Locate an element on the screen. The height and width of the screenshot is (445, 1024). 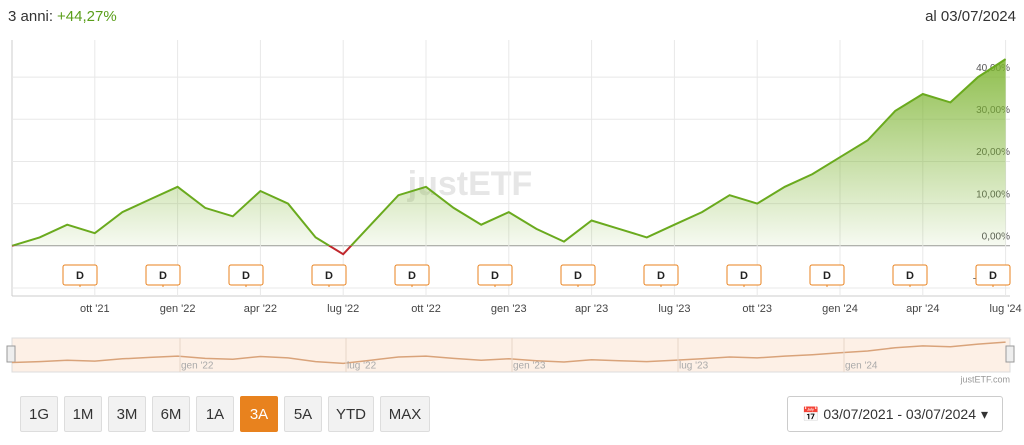
x-tick-label: lug '22 is located at coordinates (343, 309).